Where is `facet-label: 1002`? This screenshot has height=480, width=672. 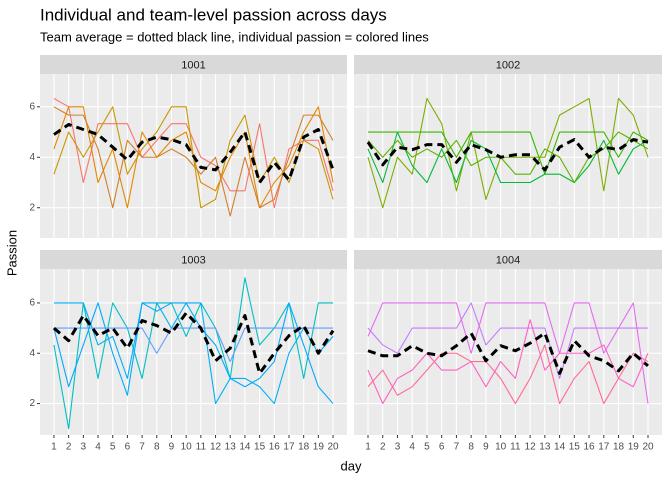
facet-label: 1002 is located at coordinates (508, 65).